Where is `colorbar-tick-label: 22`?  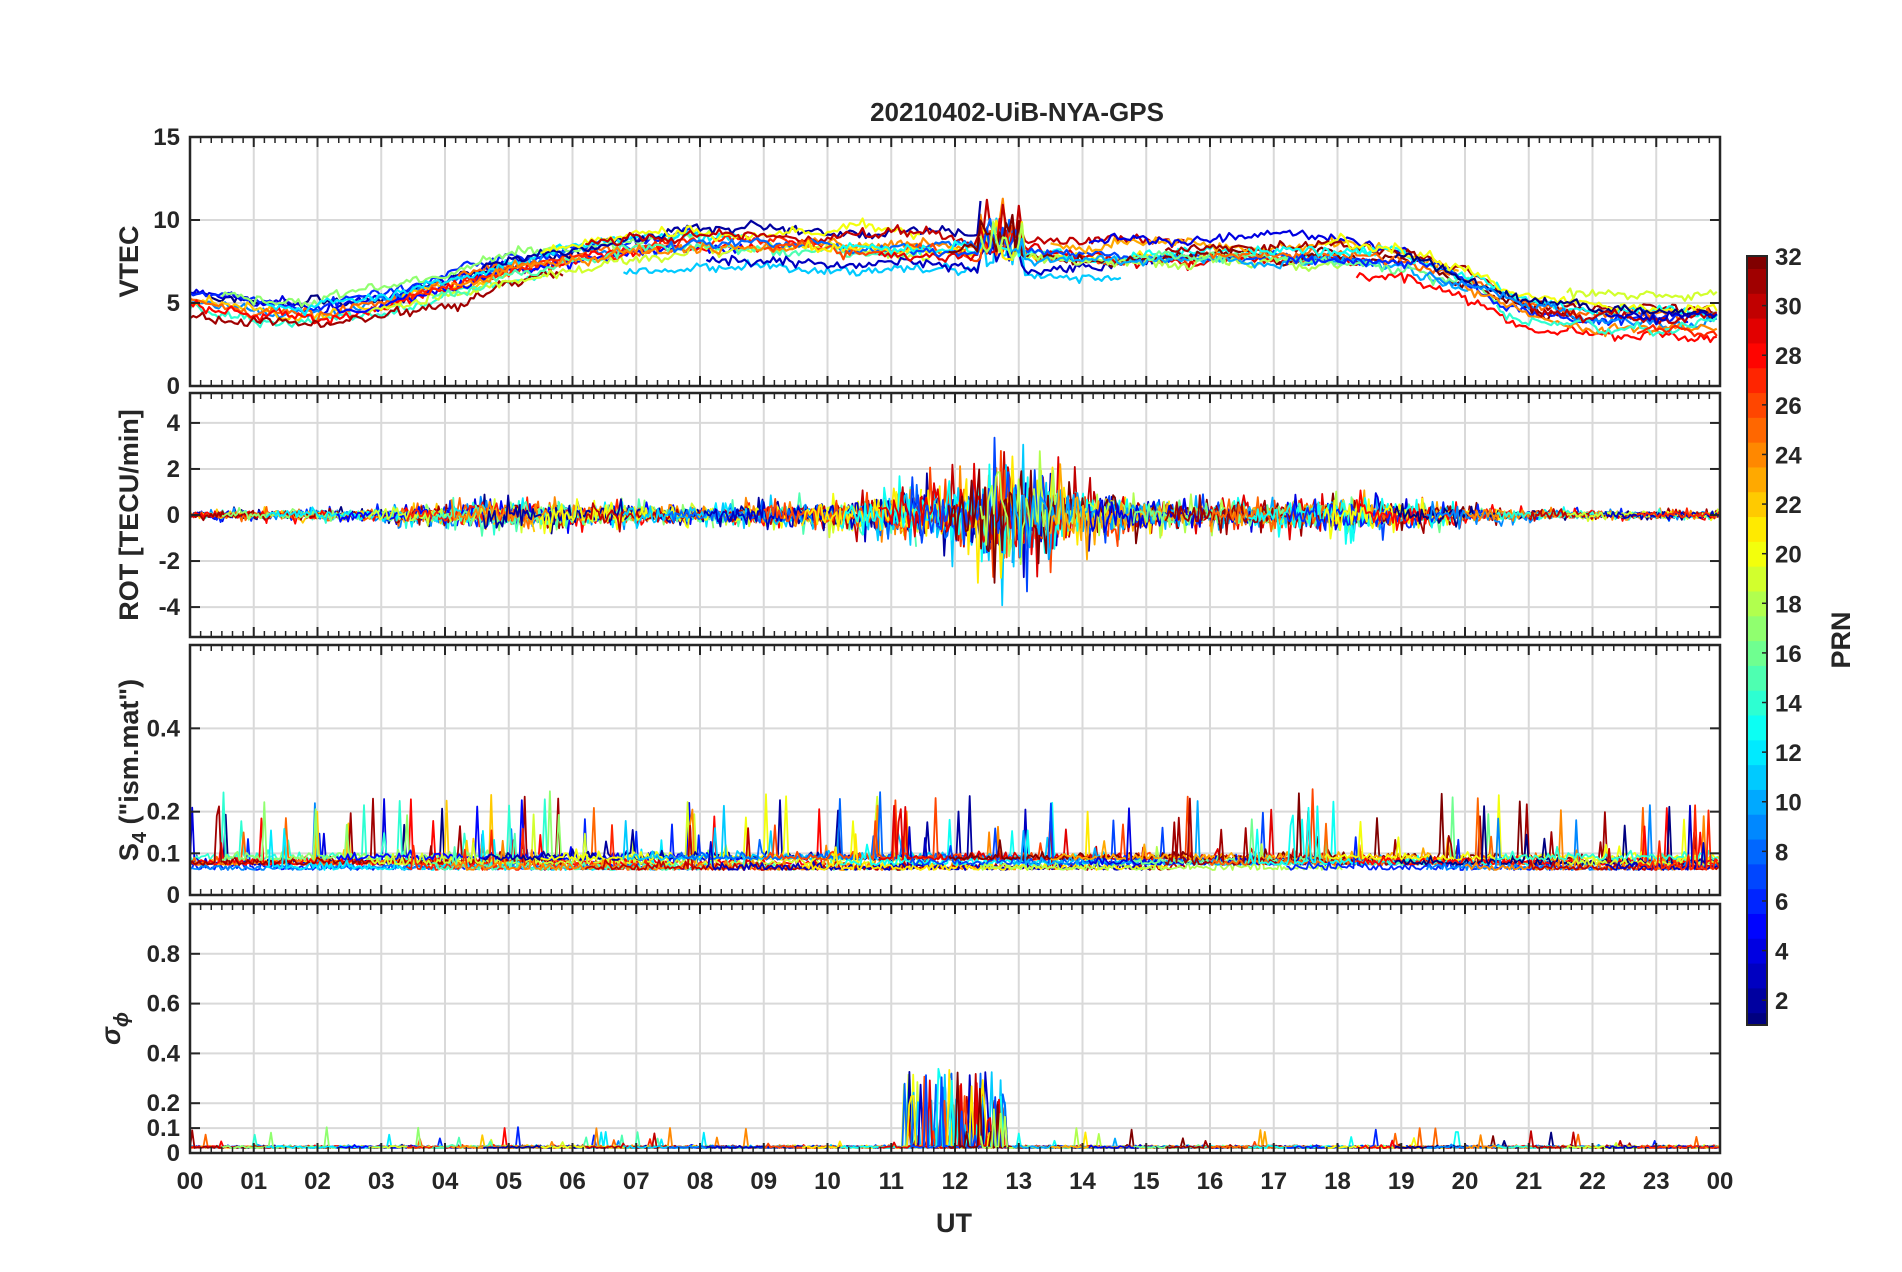 colorbar-tick-label: 22 is located at coordinates (1788, 505).